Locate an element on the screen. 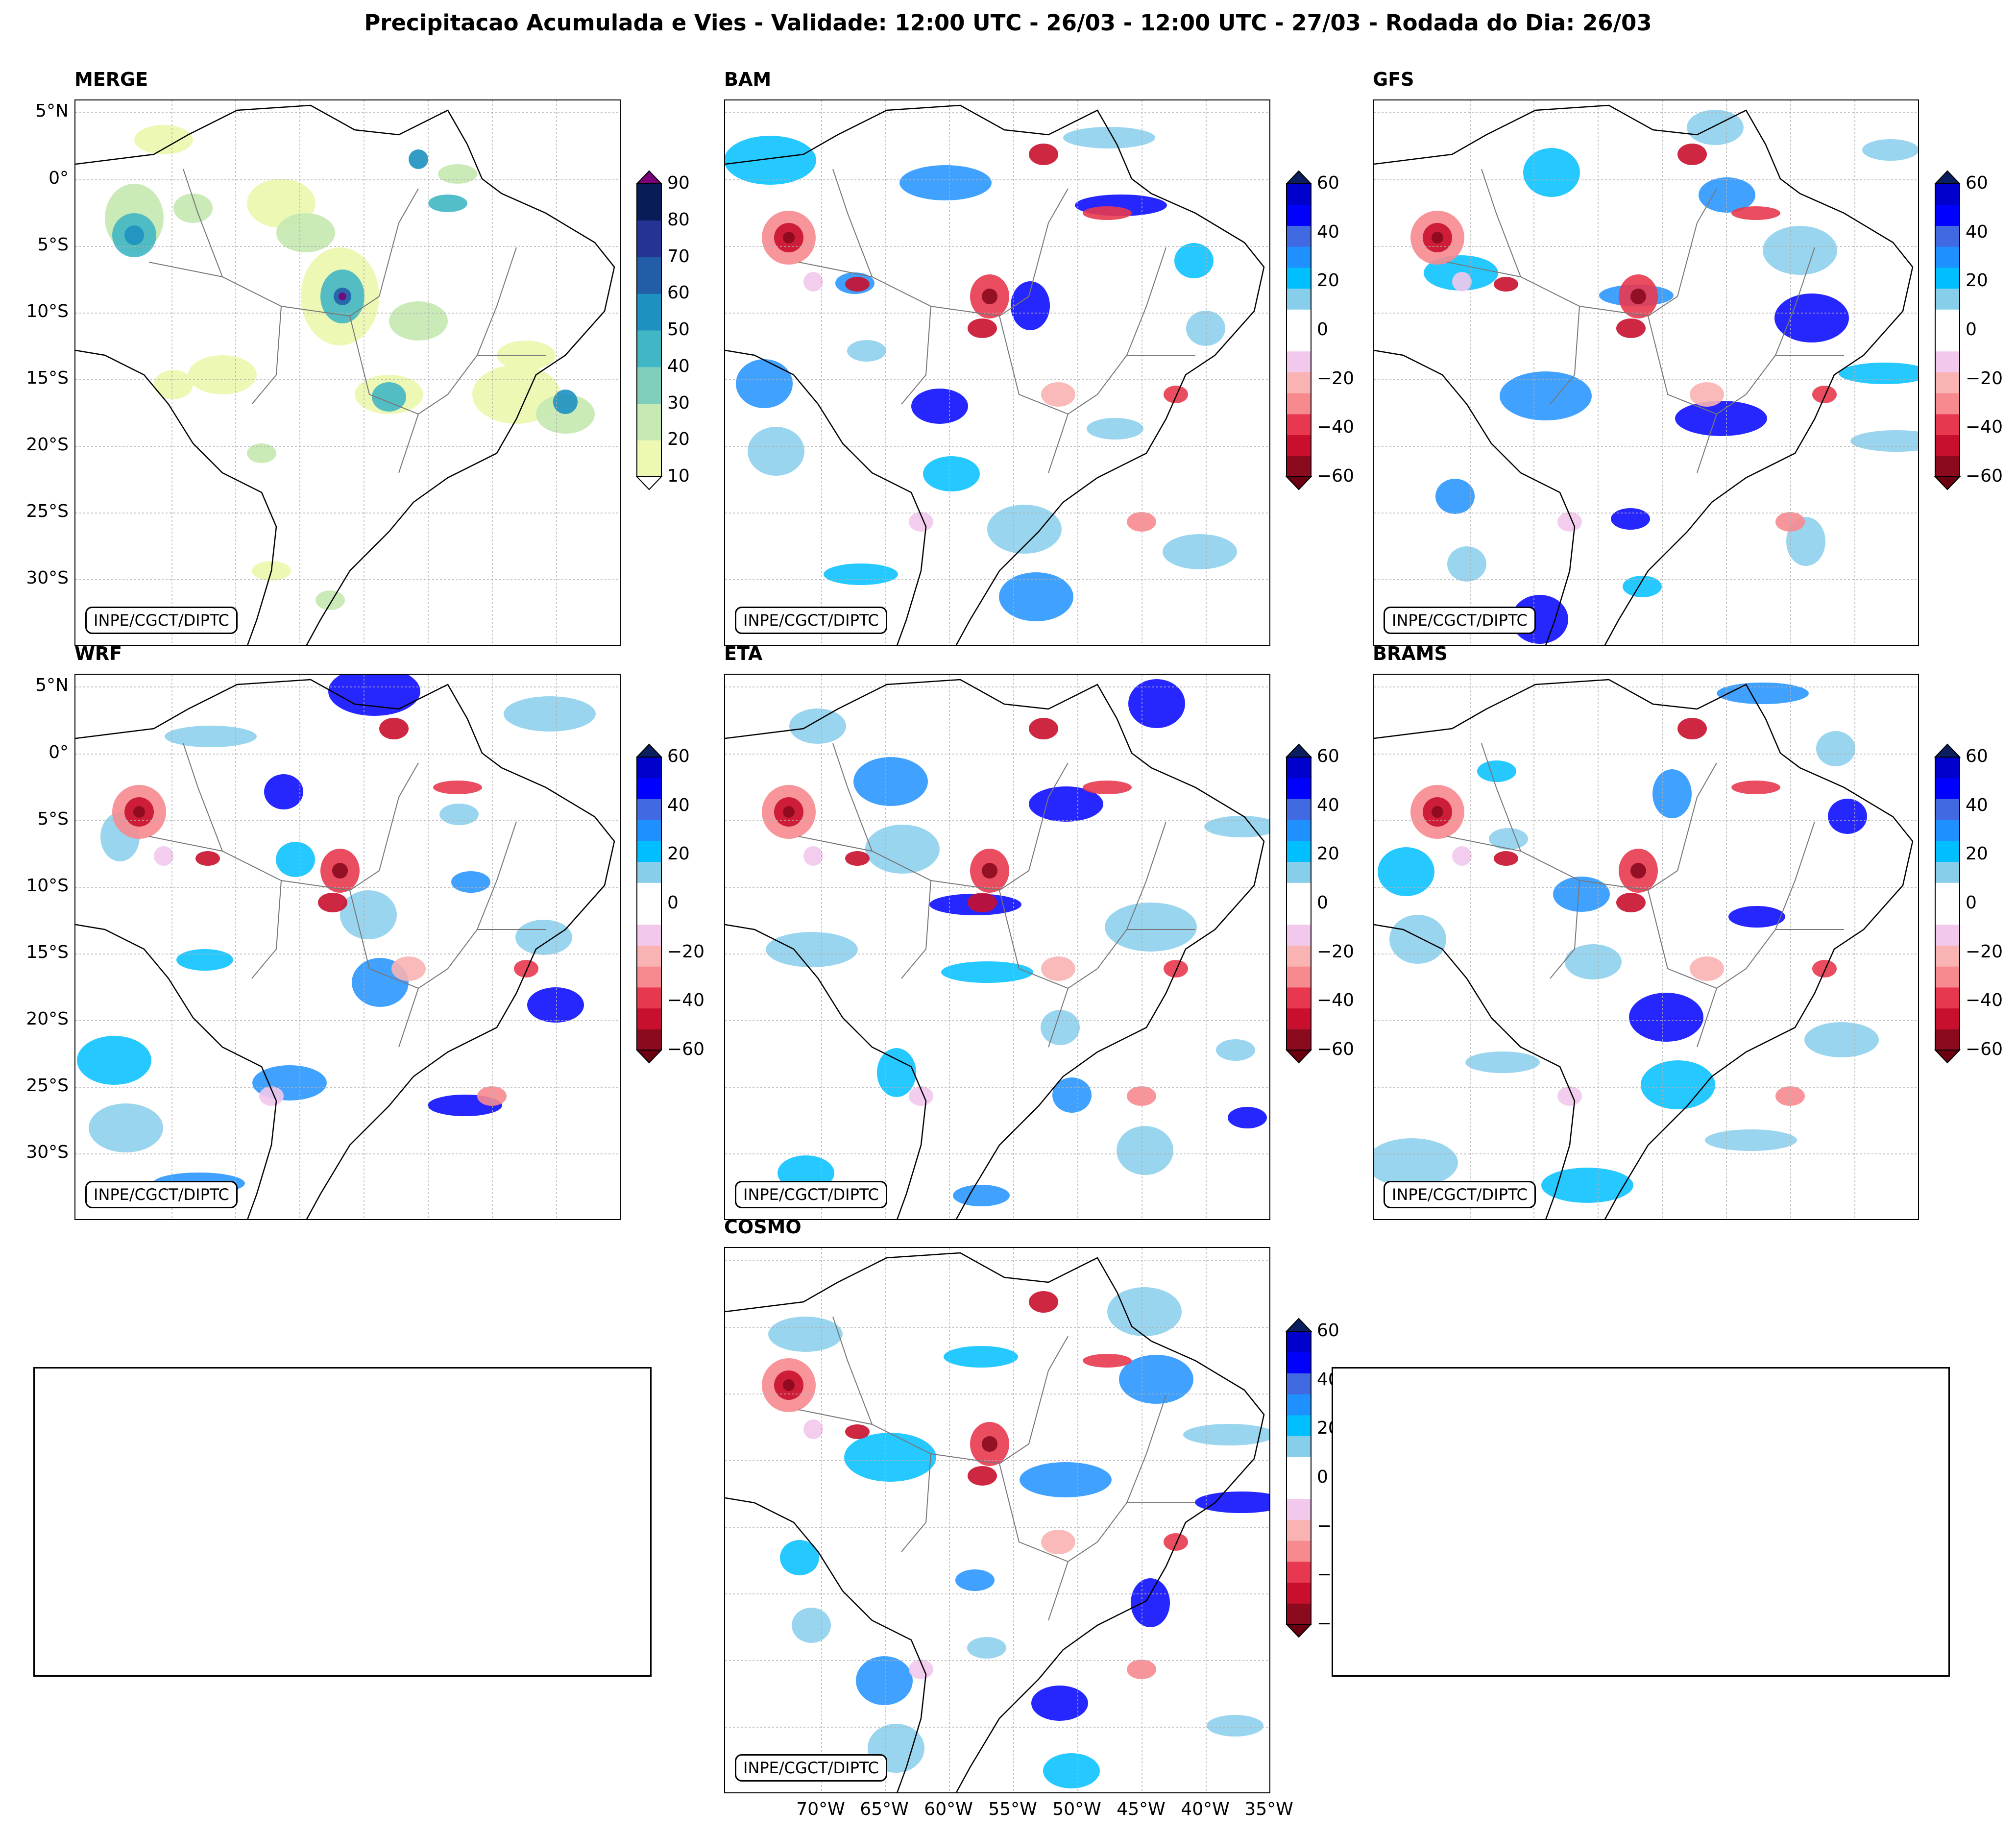 This screenshot has width=2016, height=1834. colorbar-under-arrow is located at coordinates (649, 1057).